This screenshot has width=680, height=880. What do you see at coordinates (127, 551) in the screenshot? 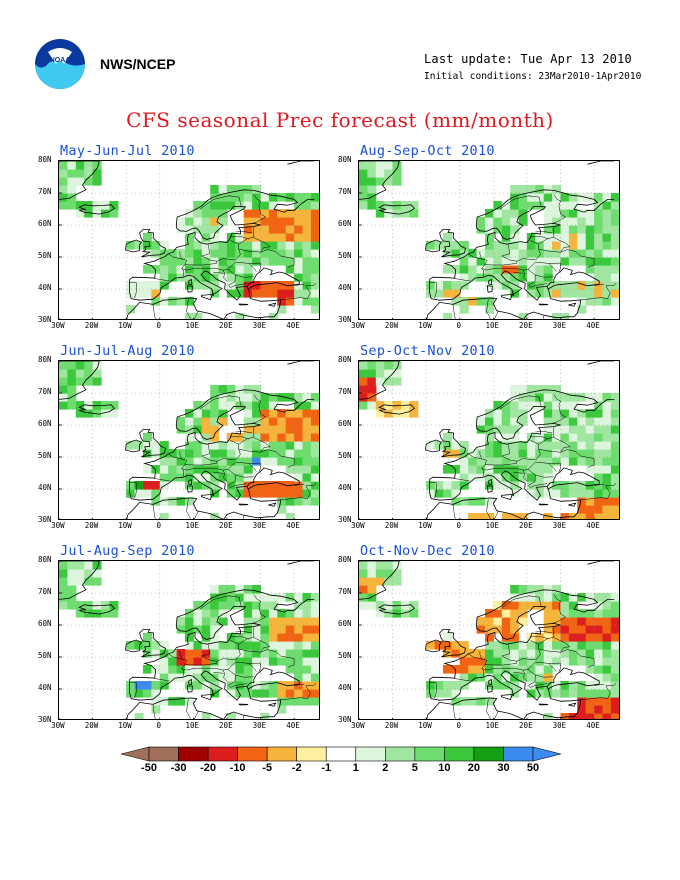
I see `panel-title: Jul-Aug-Sep 2010` at bounding box center [127, 551].